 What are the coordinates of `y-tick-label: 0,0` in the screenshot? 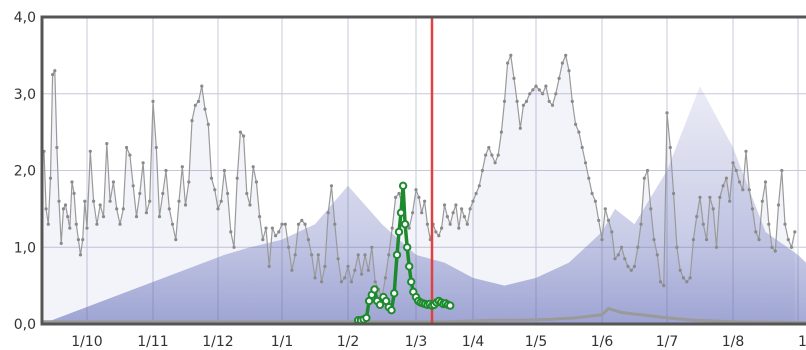 It's located at (25, 325).